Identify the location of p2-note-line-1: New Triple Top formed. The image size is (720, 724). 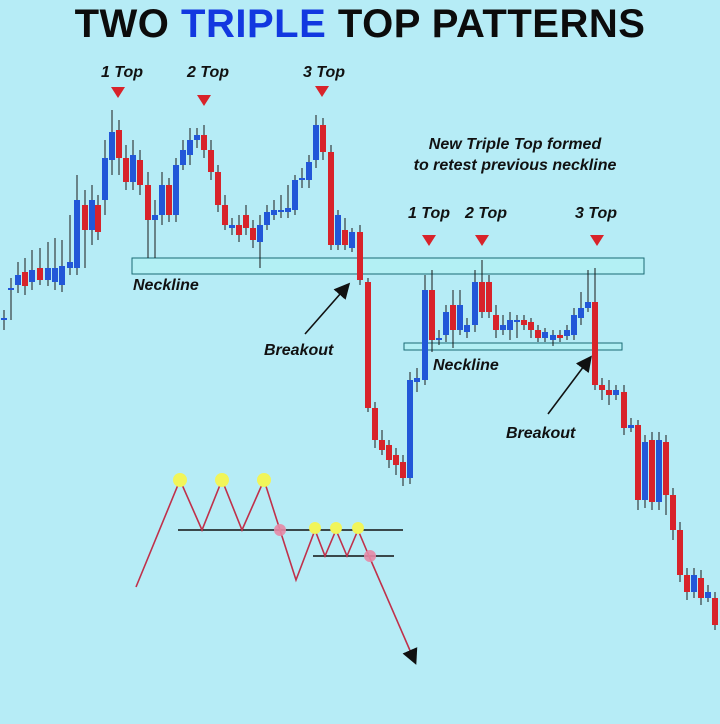
(516, 144).